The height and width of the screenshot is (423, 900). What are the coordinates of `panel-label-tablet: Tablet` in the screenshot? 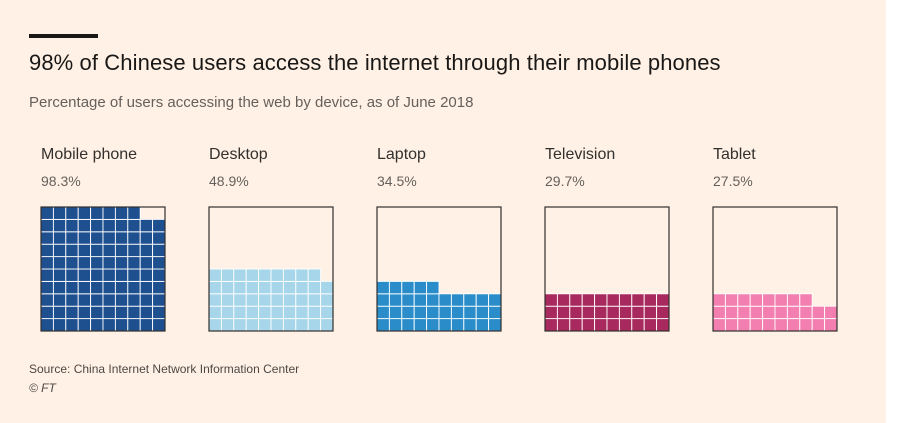 It's located at (734, 154).